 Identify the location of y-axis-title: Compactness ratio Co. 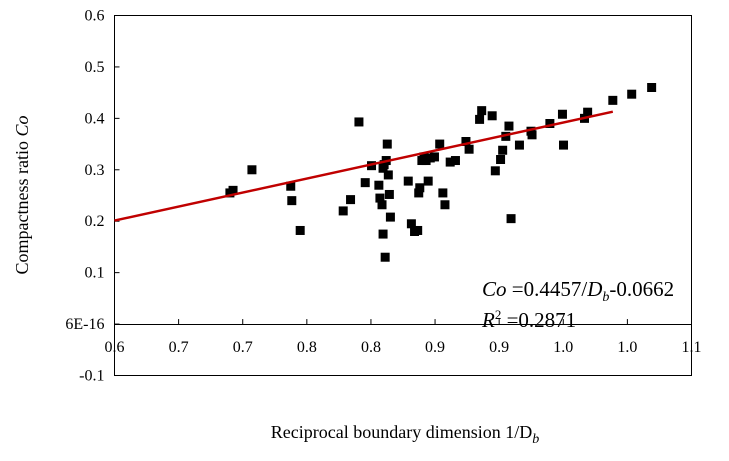
(22, 195).